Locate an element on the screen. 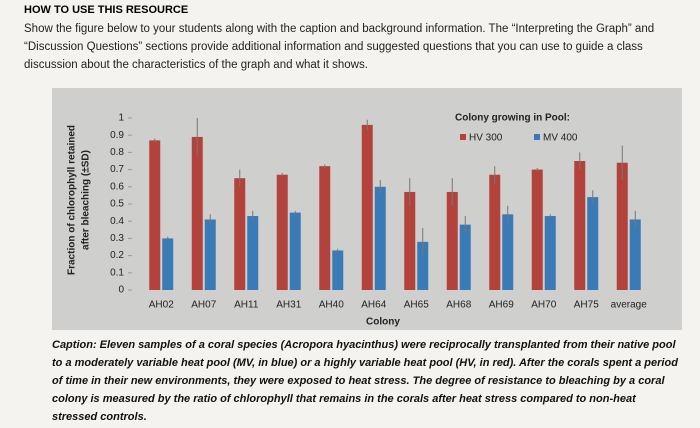 The height and width of the screenshot is (428, 700). x-tick-label: average is located at coordinates (629, 305).